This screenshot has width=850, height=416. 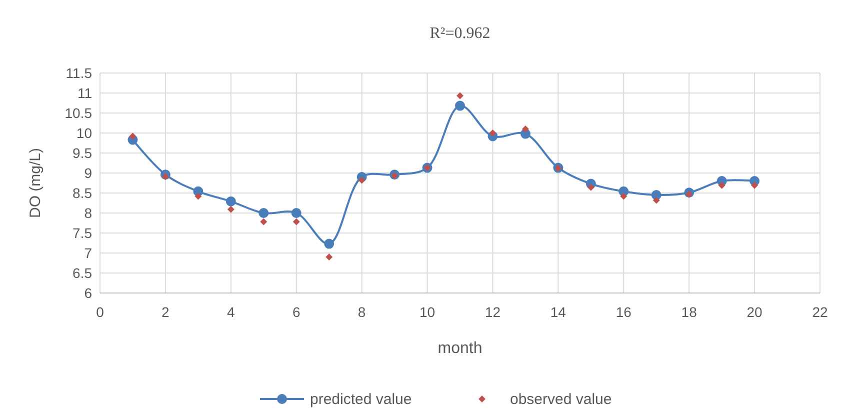 What do you see at coordinates (88, 212) in the screenshot?
I see `y-tick-label: 8` at bounding box center [88, 212].